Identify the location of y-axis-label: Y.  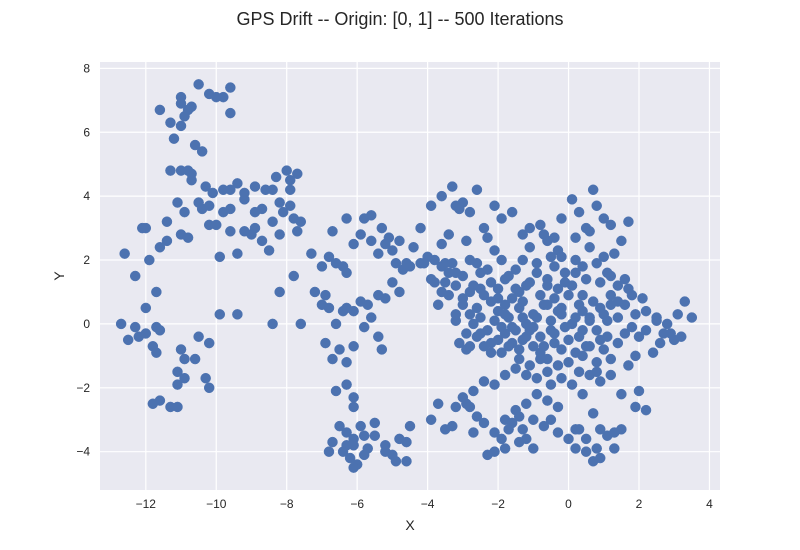
(59, 276).